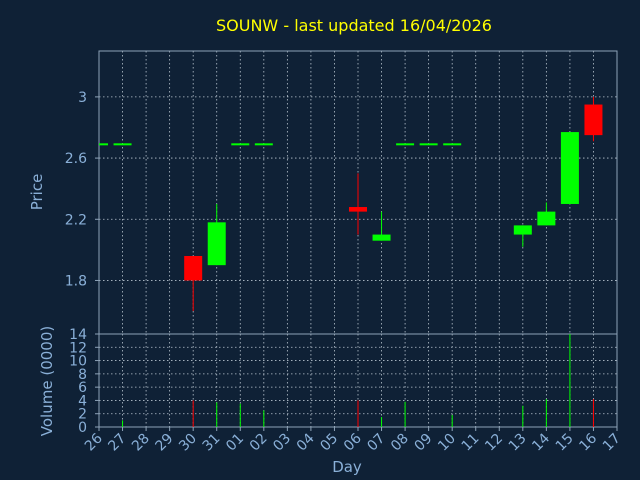  Describe the element at coordinates (78, 335) in the screenshot. I see `volume-y-tick-label: 14` at that location.